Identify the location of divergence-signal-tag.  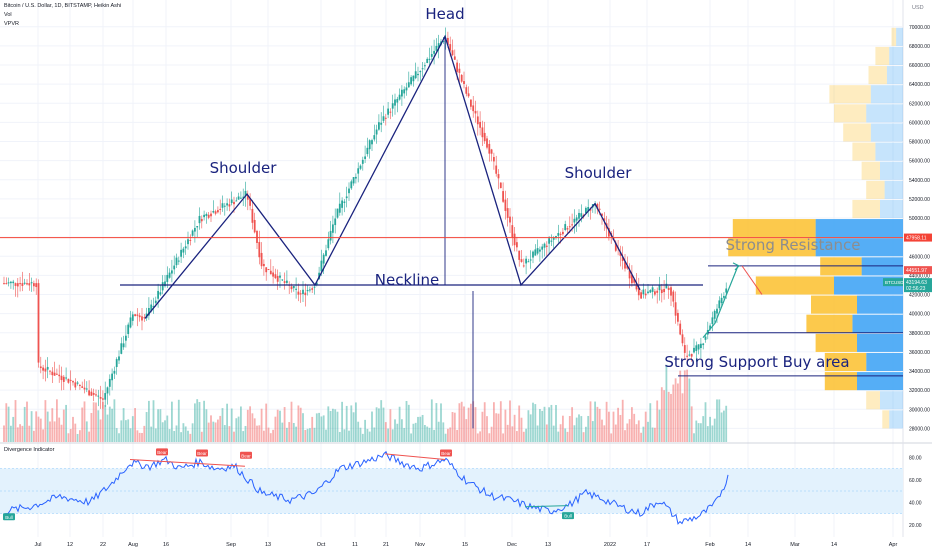
(162, 452).